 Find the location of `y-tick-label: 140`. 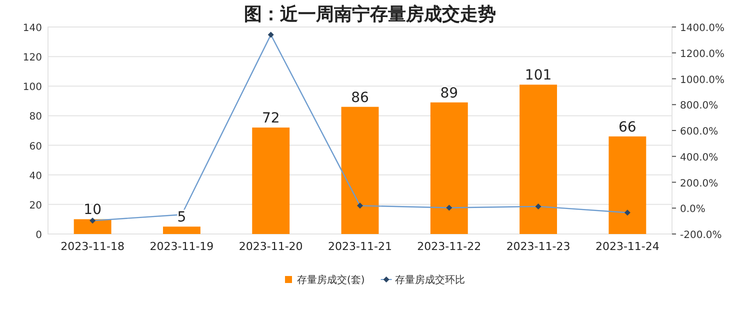

y-tick-label: 140 is located at coordinates (32, 28).